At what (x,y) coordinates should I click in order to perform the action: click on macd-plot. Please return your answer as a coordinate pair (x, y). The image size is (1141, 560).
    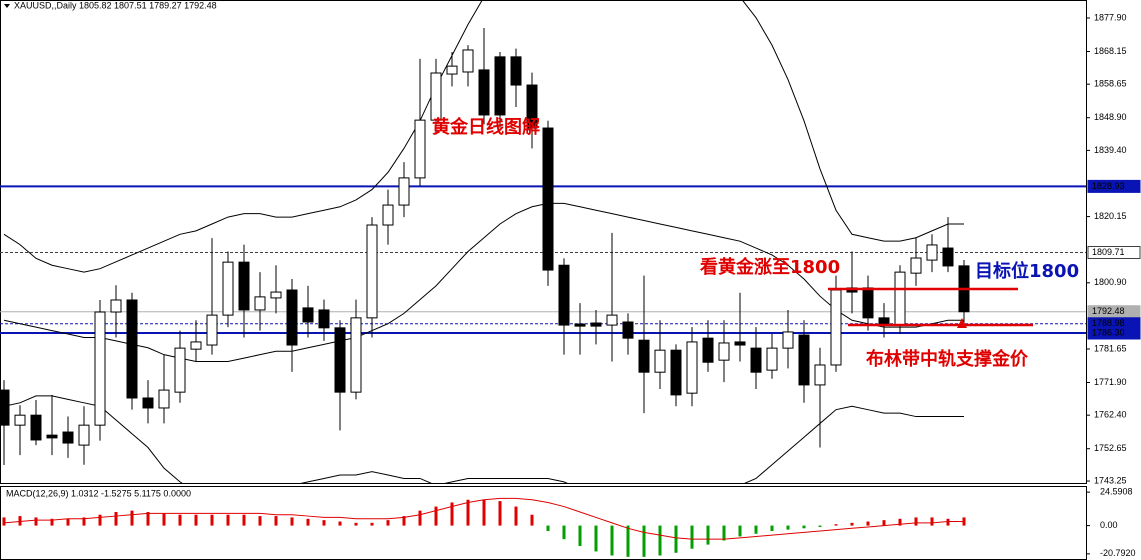
    Looking at the image, I should click on (484, 527).